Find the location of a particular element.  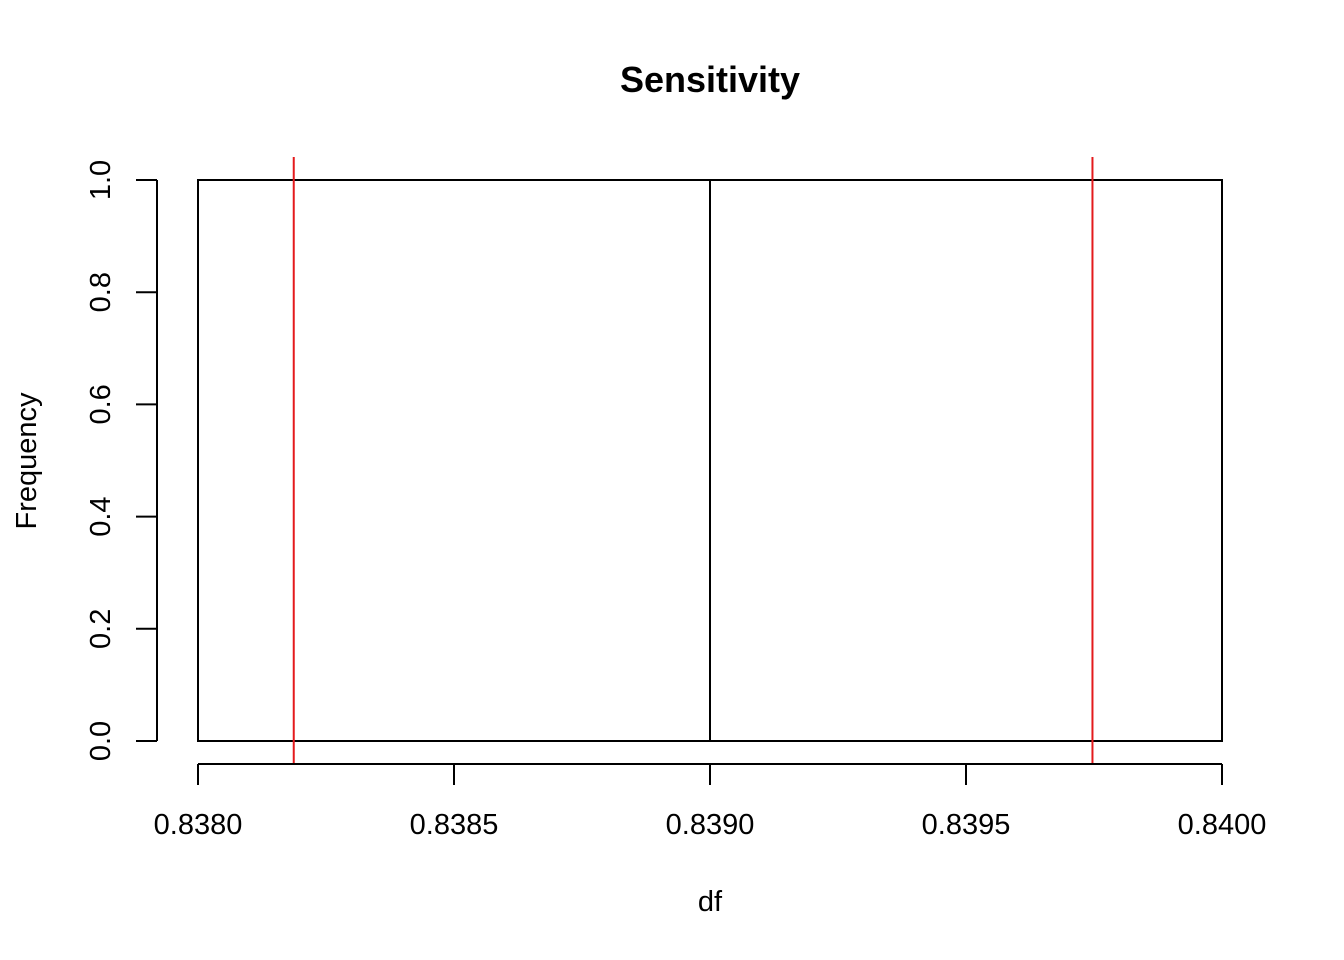

x-tick-label-5: 0.8400 is located at coordinates (1222, 825).